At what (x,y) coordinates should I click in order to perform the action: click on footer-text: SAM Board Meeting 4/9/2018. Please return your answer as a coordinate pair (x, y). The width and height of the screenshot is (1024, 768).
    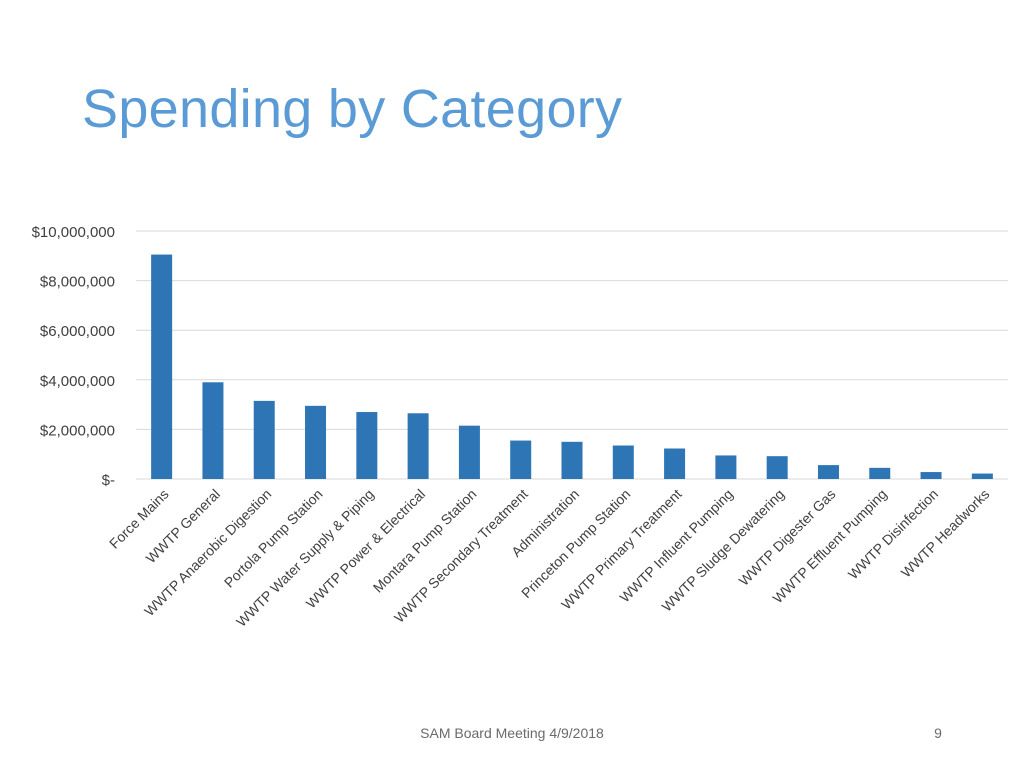
    Looking at the image, I should click on (512, 733).